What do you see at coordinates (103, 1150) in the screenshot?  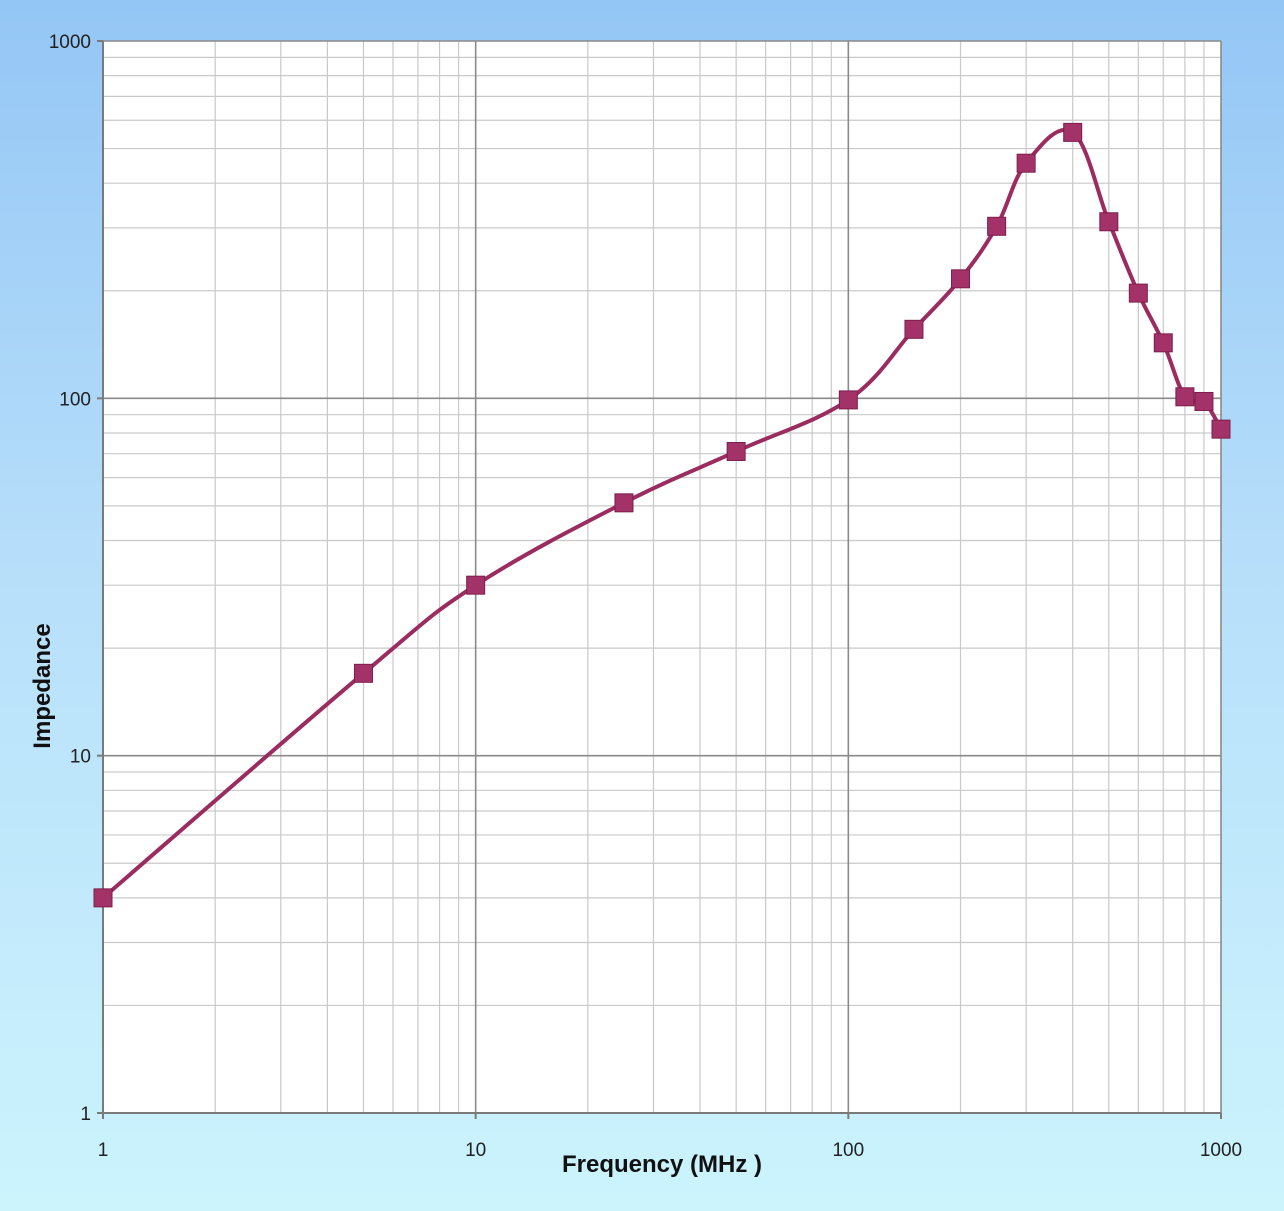 I see `x-tick-label: 1` at bounding box center [103, 1150].